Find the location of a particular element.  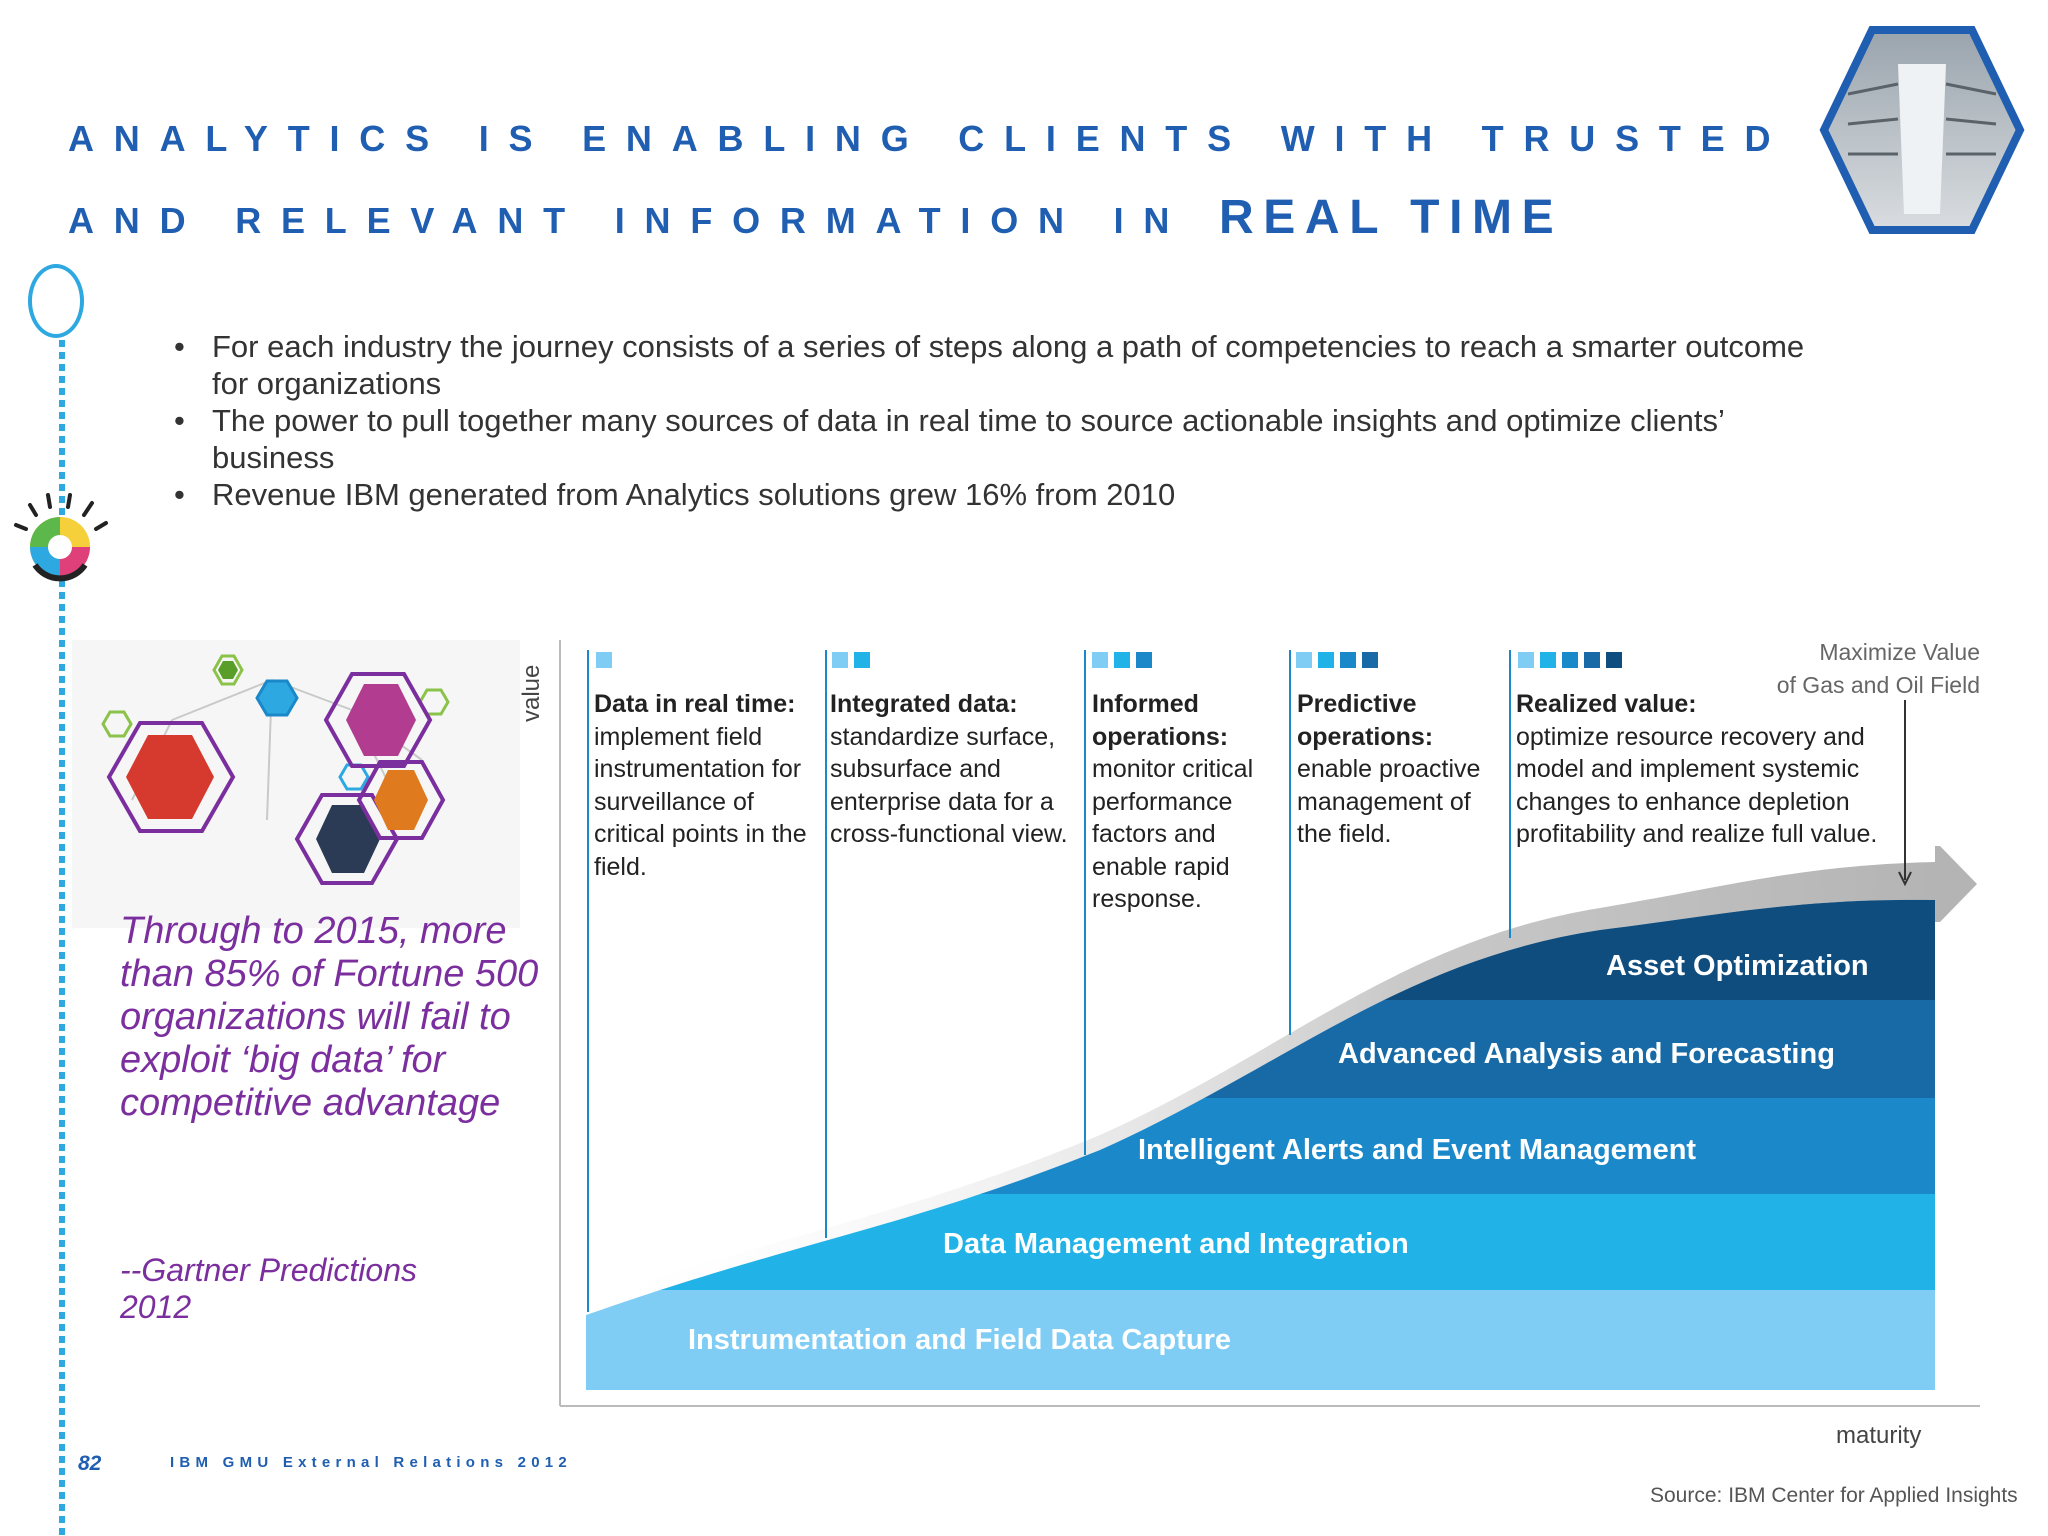

diagram-source: Source: IBM Center for Applied Insights is located at coordinates (1834, 1495).